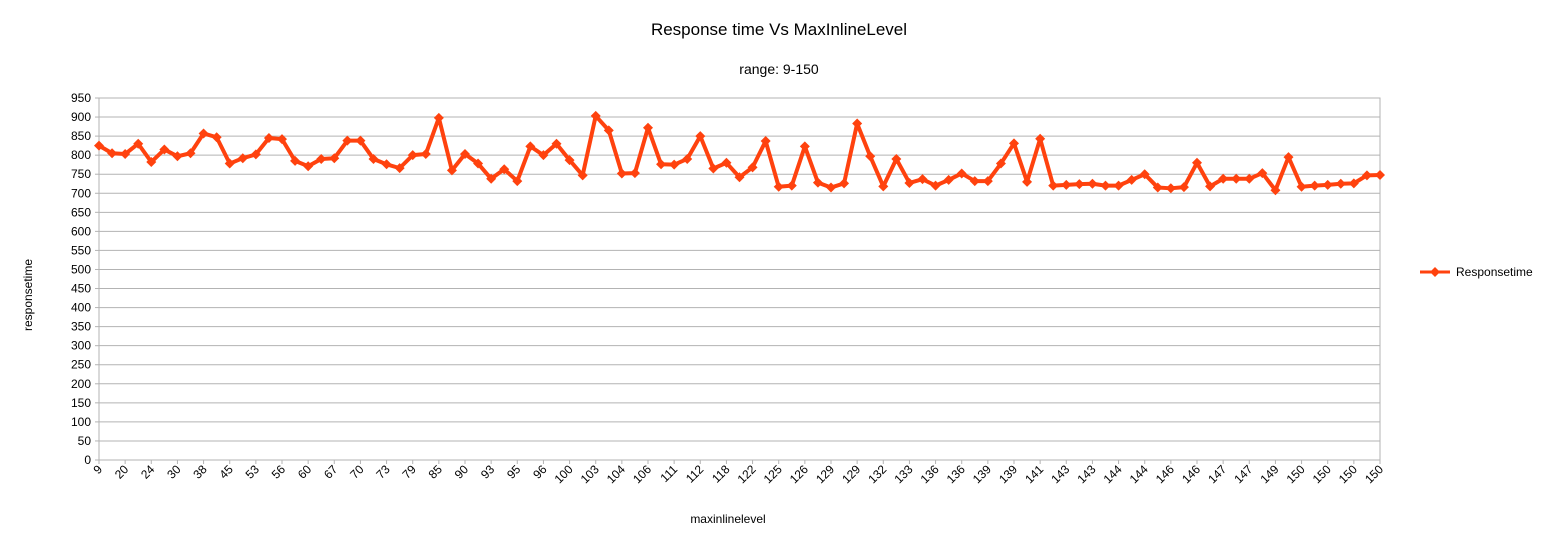  What do you see at coordinates (357, 472) in the screenshot?
I see `x-tick-label: 70` at bounding box center [357, 472].